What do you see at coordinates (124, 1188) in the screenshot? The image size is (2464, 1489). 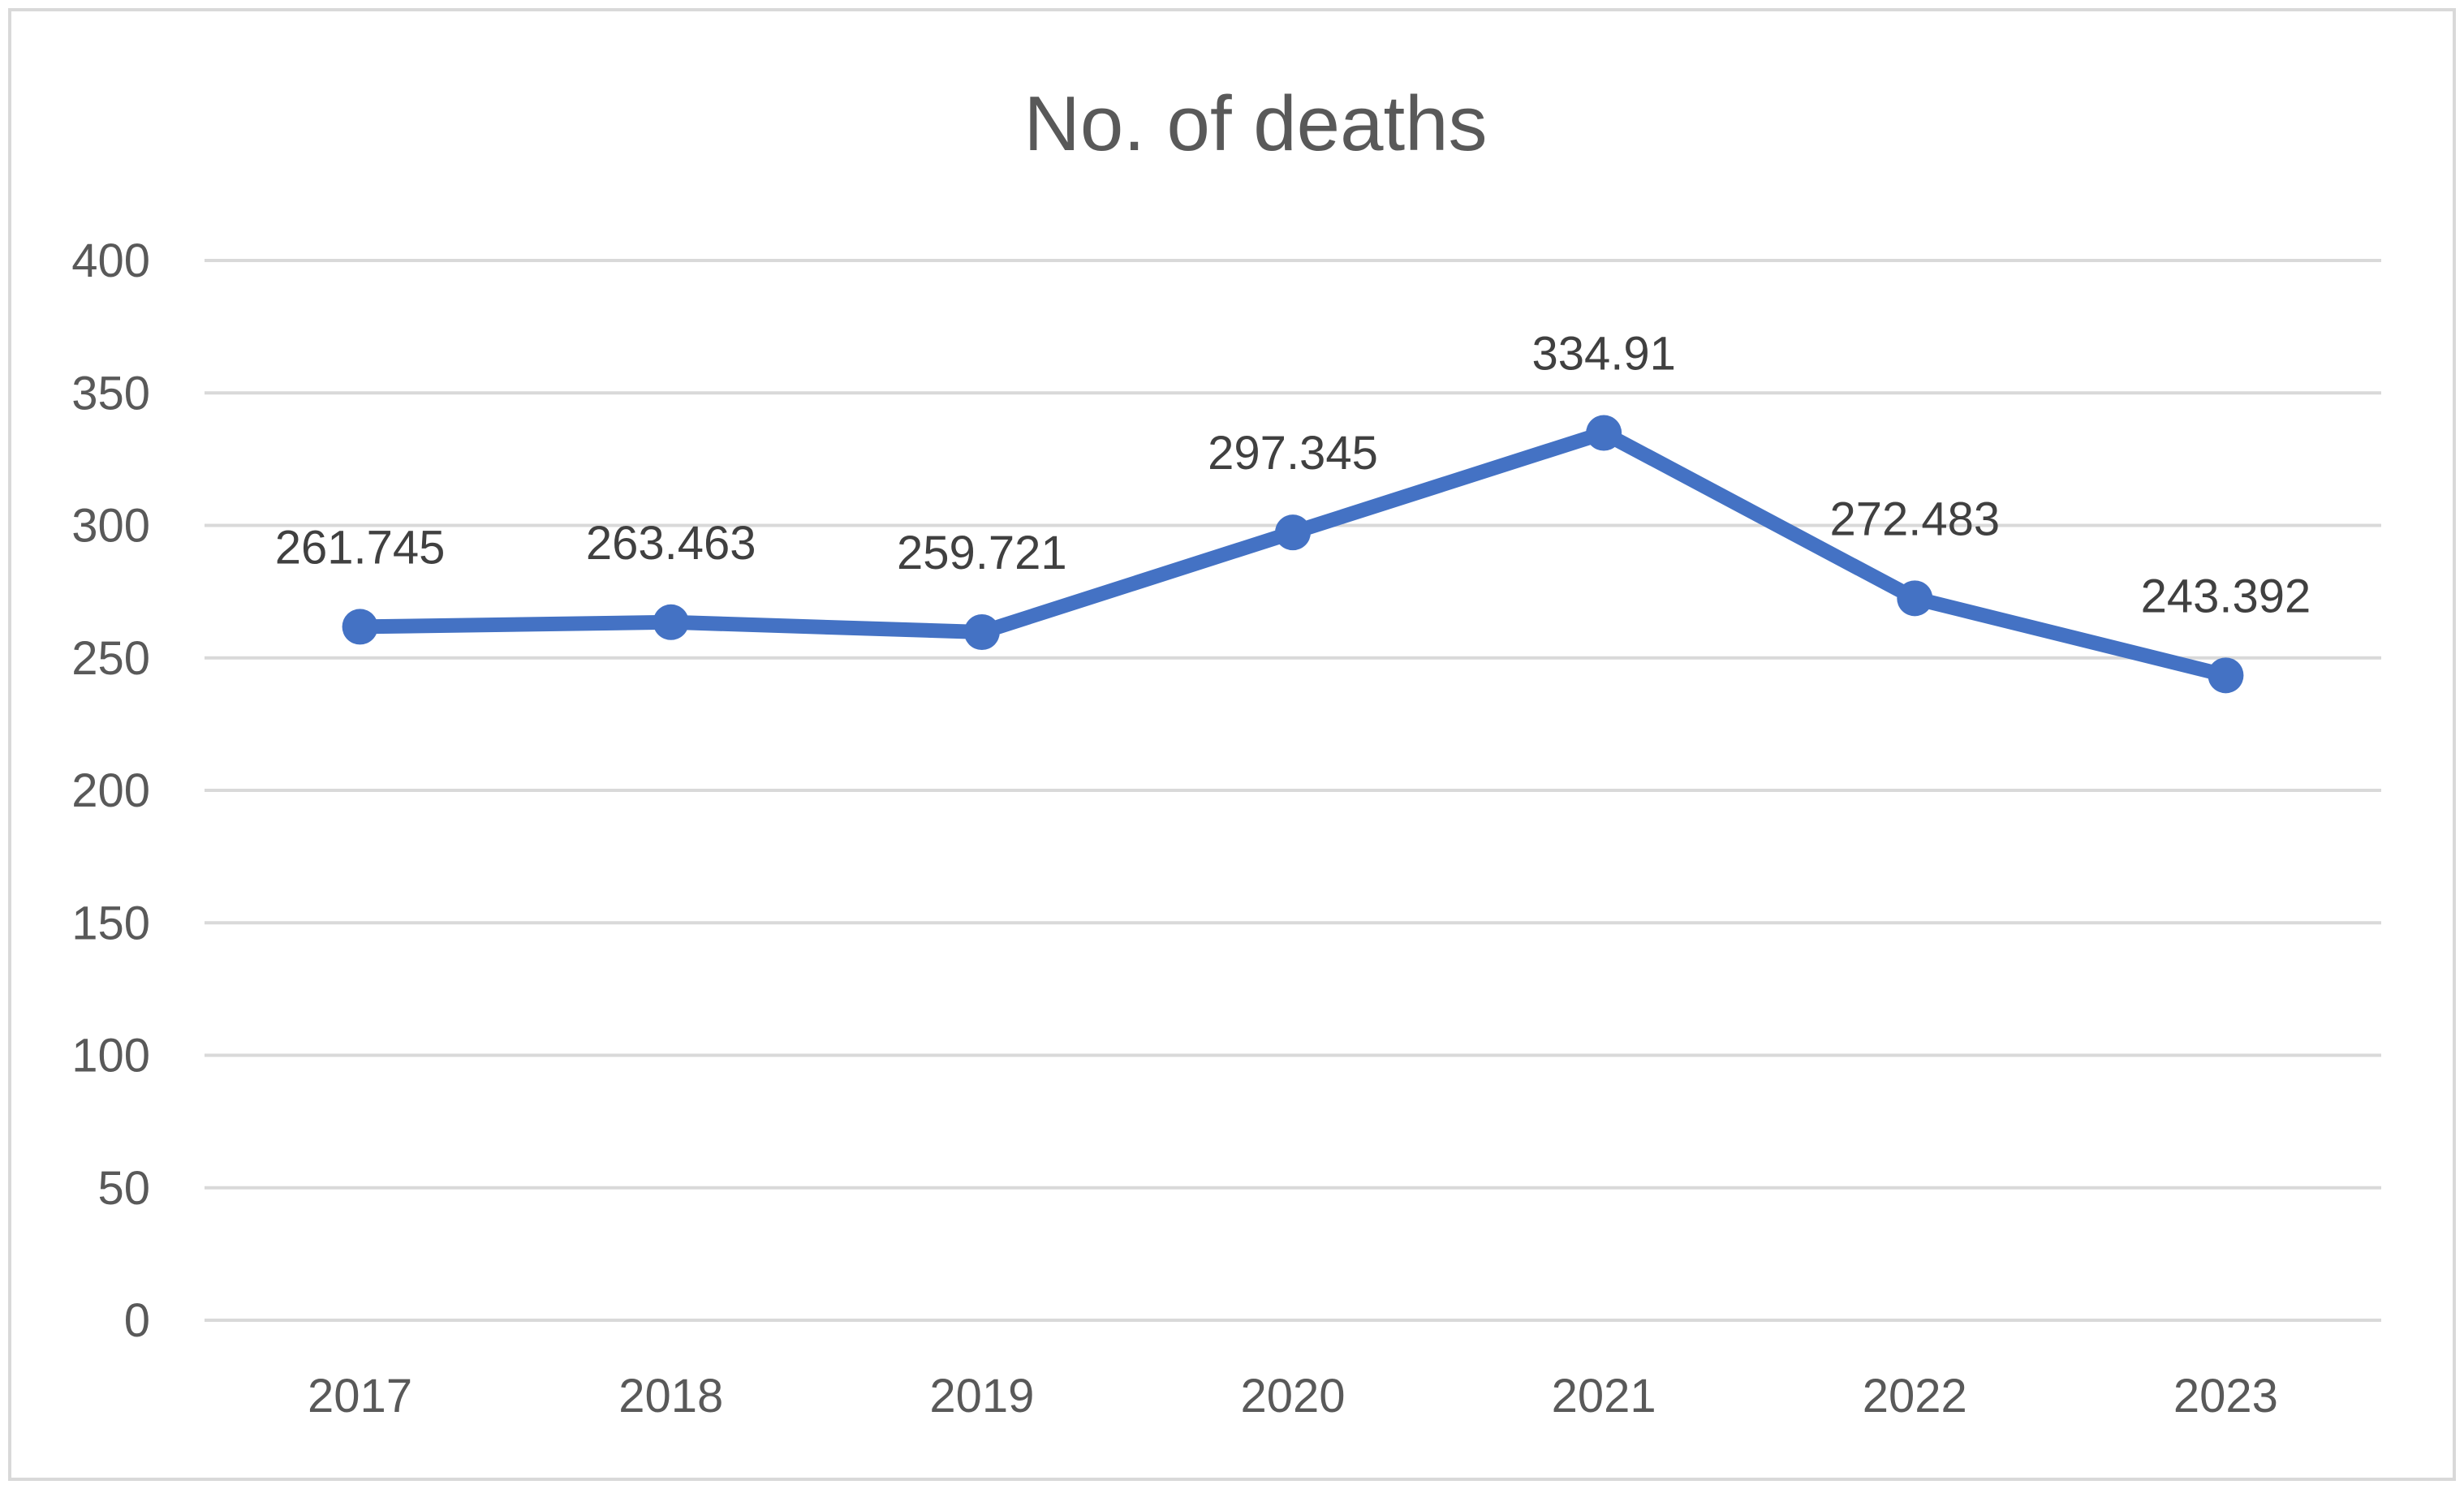 I see `y-tick-label: 50` at bounding box center [124, 1188].